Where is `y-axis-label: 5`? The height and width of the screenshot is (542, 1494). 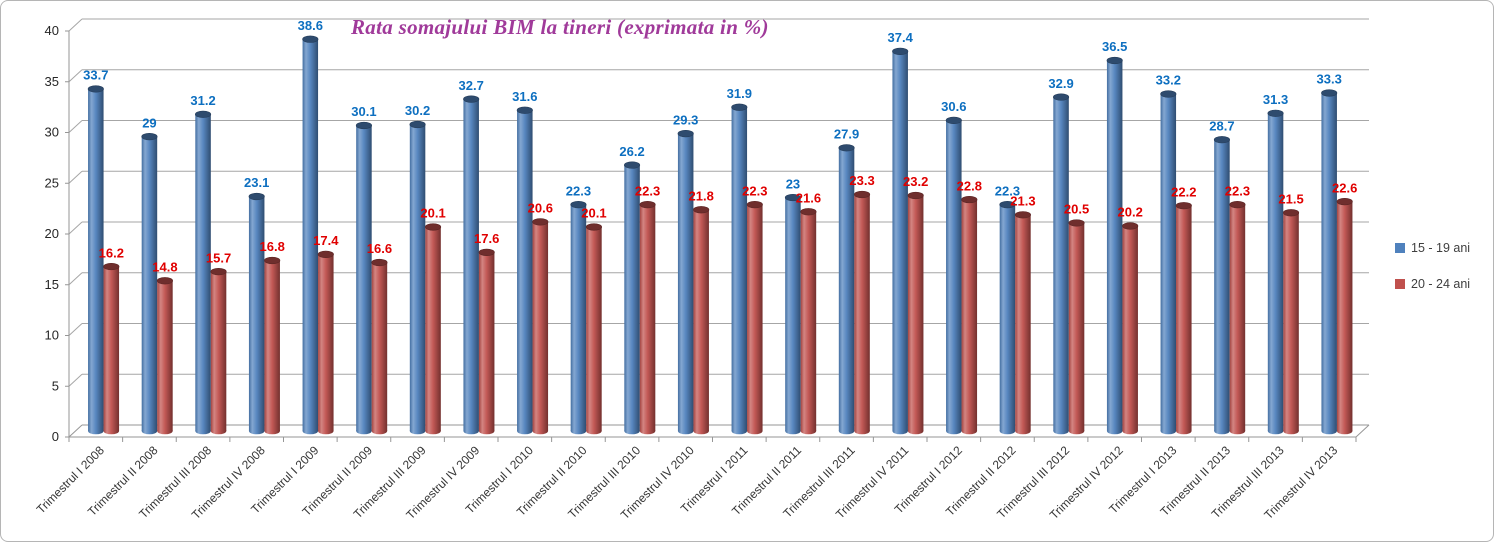
y-axis-label: 5 is located at coordinates (55, 385).